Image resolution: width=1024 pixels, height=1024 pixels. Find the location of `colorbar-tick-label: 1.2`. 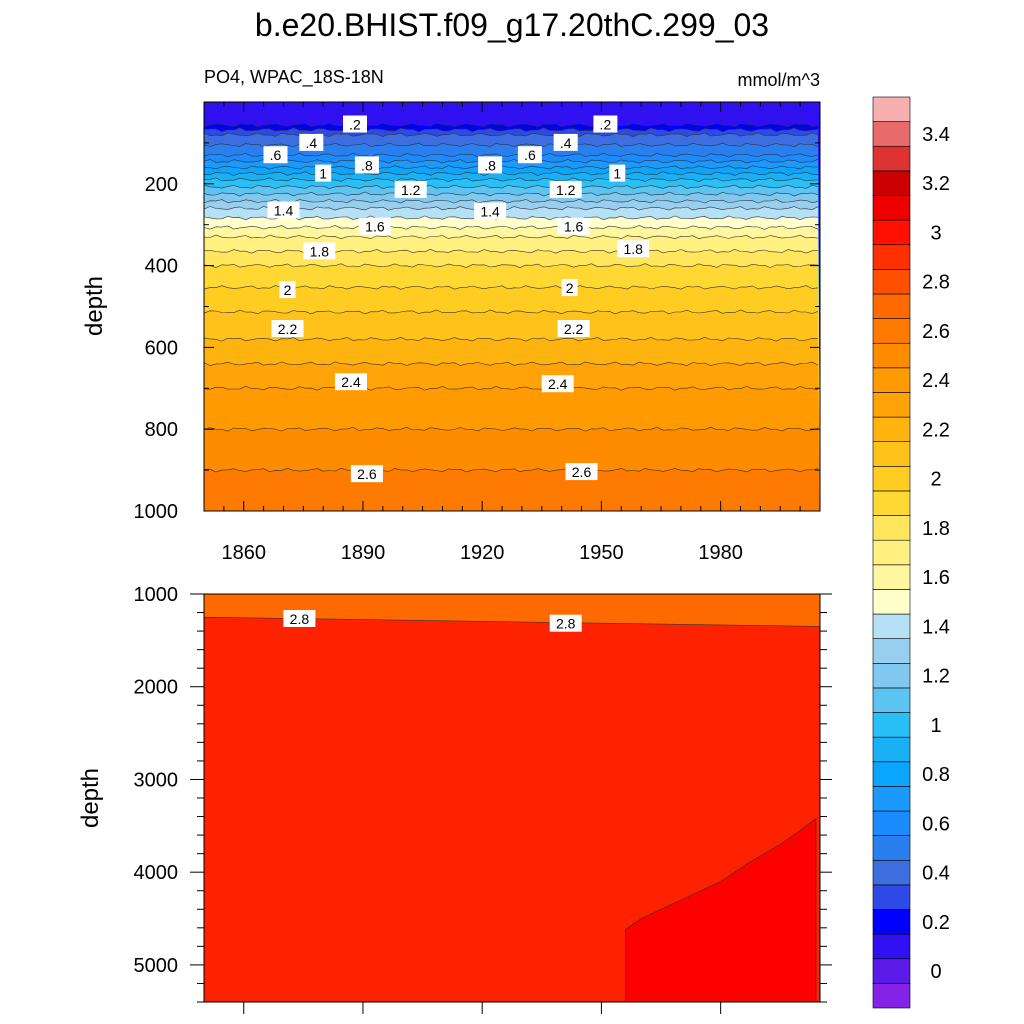

colorbar-tick-label: 1.2 is located at coordinates (936, 677).